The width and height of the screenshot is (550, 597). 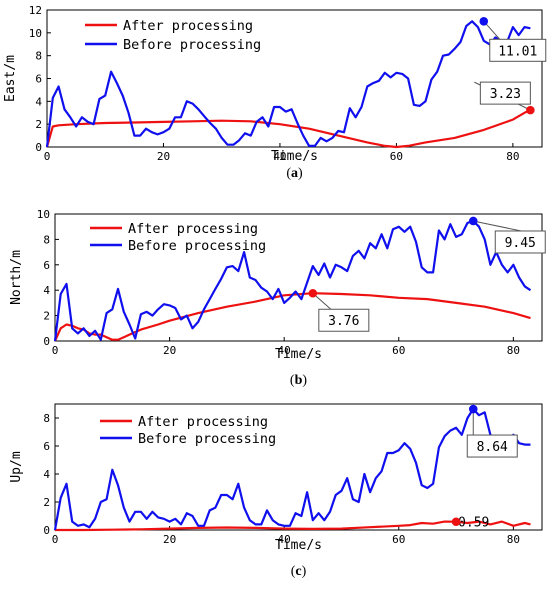 I want to click on panel-caption: (b), so click(x=298, y=380).